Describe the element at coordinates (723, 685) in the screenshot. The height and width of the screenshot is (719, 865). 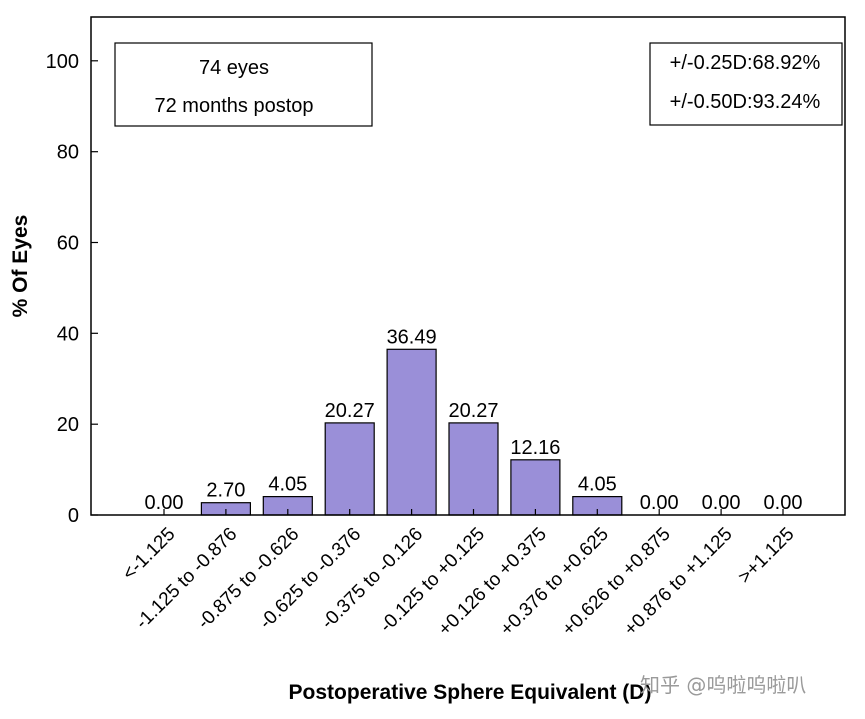
I see `watermark-text: 知乎 @呜啦呜啦叭` at that location.